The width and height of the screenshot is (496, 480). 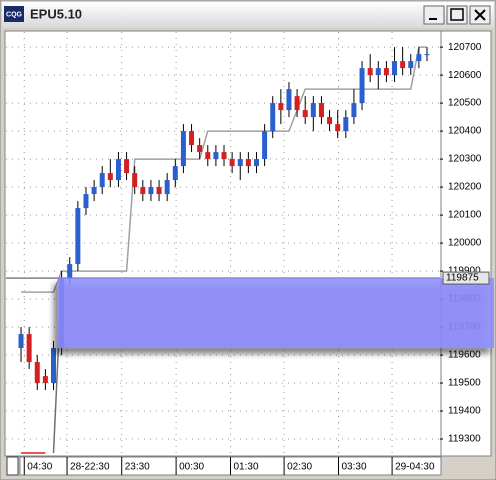 I want to click on window-buttons, so click(x=457, y=15).